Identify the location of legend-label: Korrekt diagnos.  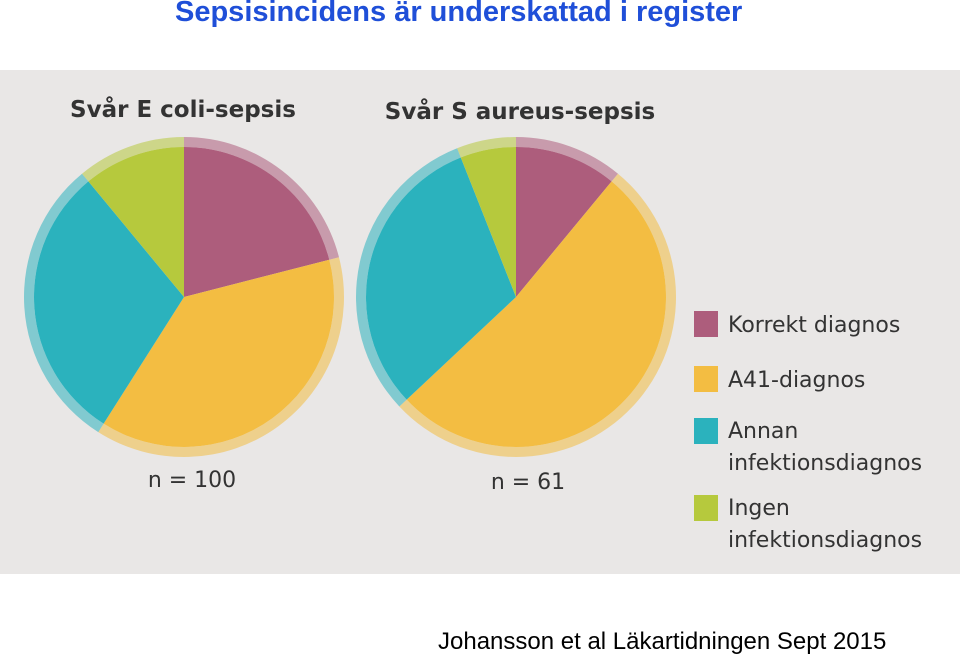
(814, 325).